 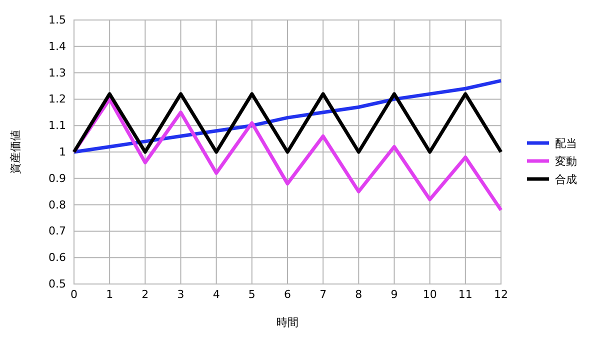 What do you see at coordinates (57, 231) in the screenshot?
I see `y-tick-label: 0.7` at bounding box center [57, 231].